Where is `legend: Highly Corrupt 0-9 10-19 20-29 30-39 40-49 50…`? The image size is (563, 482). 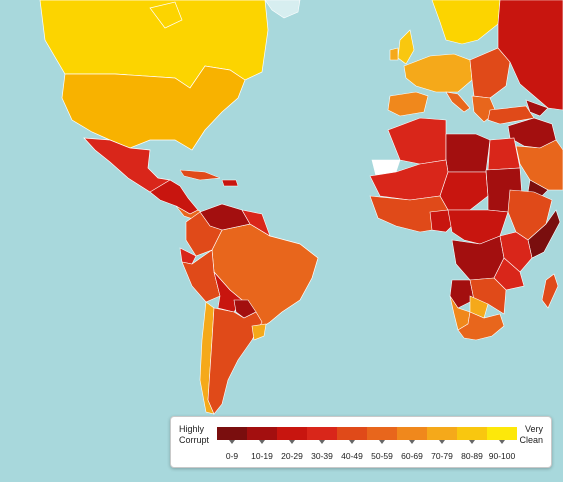 legend: Highly Corrupt 0-9 10-19 20-29 30-39 40-49 50… is located at coordinates (361, 442).